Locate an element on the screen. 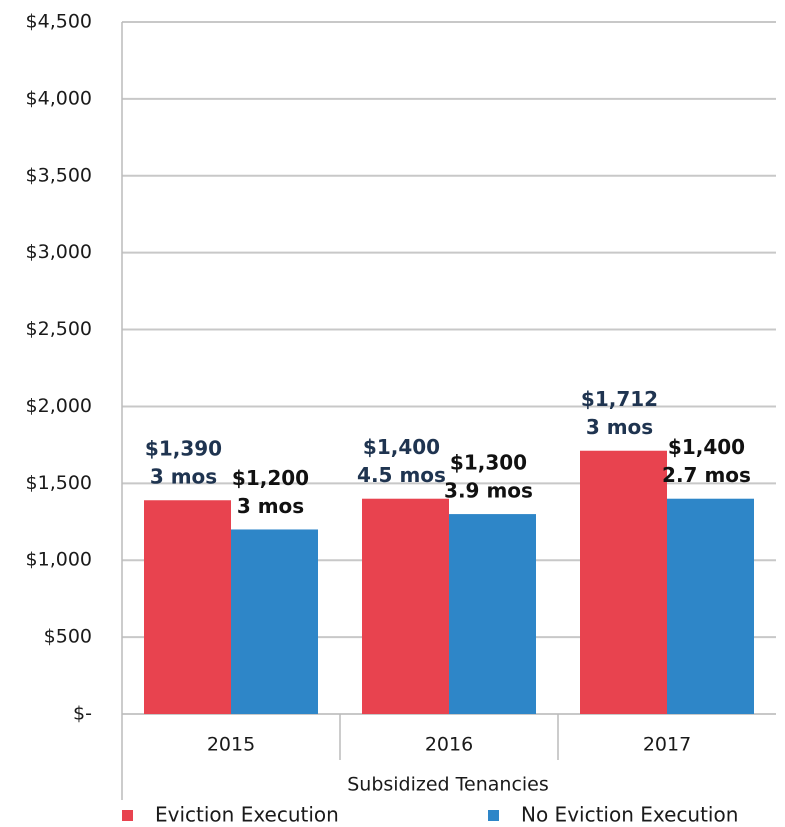 The height and width of the screenshot is (827, 785). y-tick-label: $3,000 is located at coordinates (59, 252).